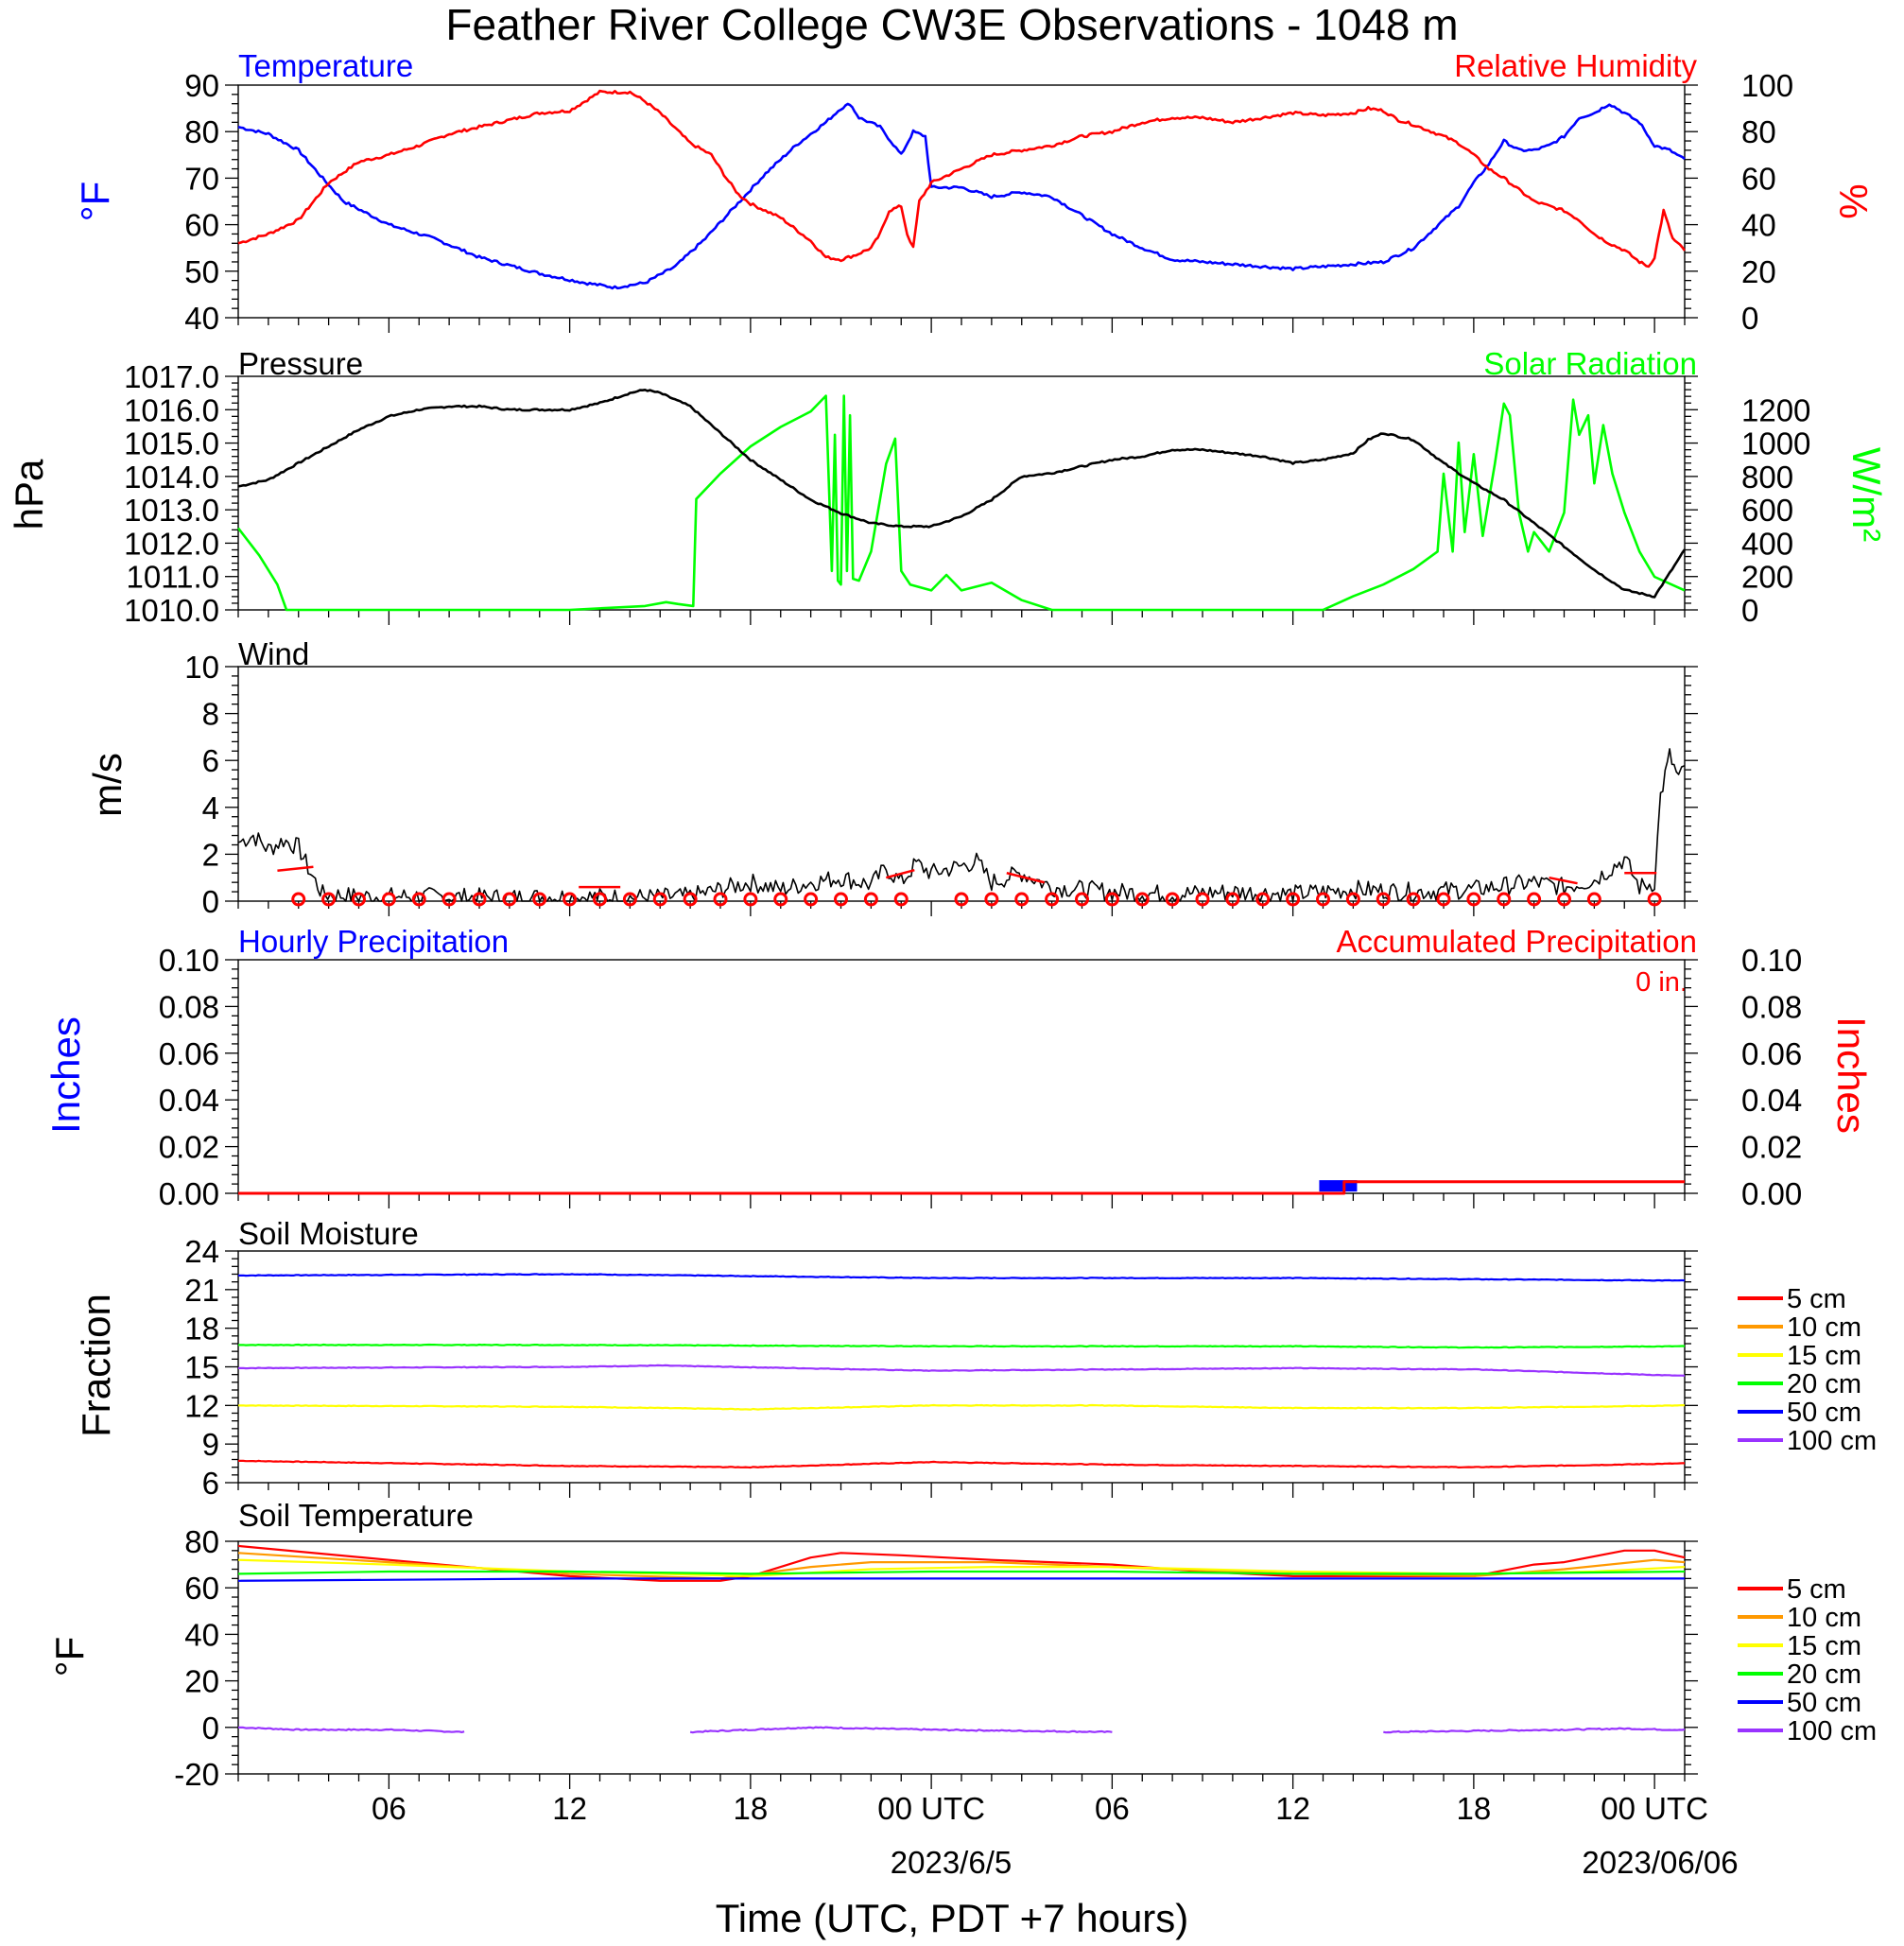 Image resolution: width=1904 pixels, height=1946 pixels. I want to click on date-label-1: 2023/6/5, so click(951, 1863).